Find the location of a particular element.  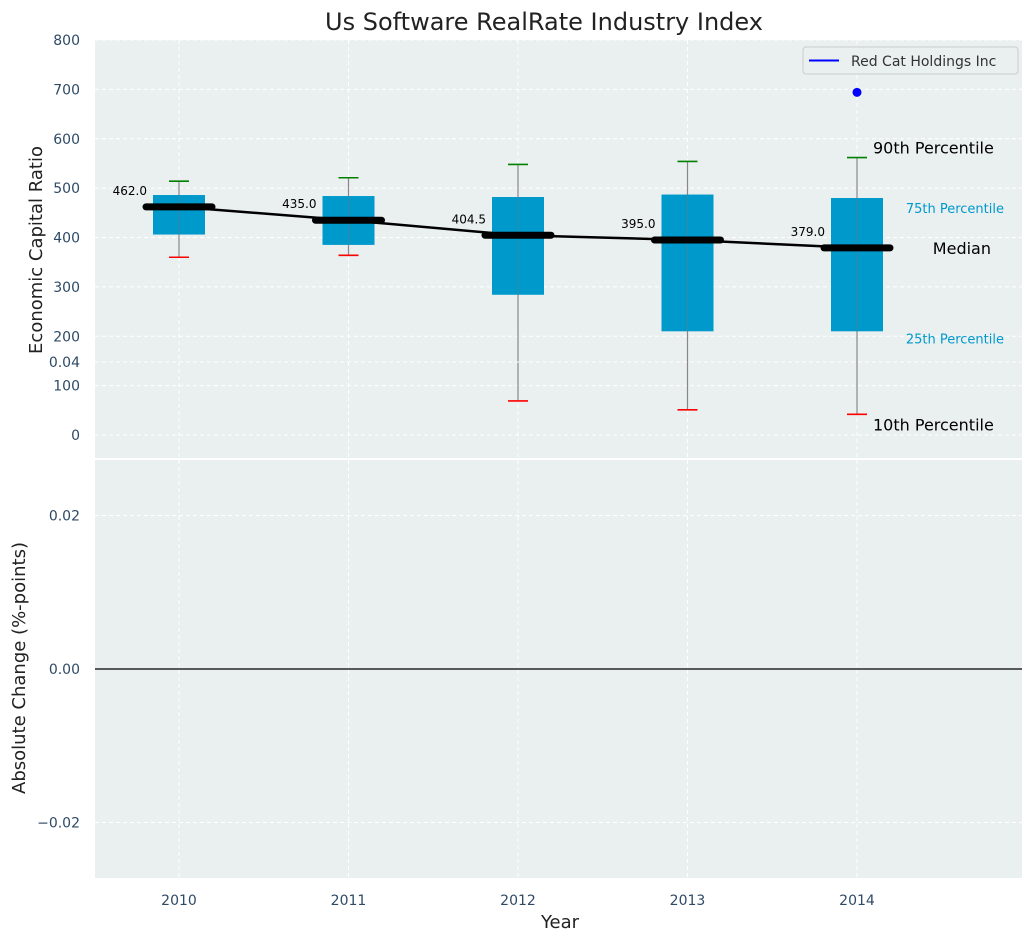

x-axis-label: Year is located at coordinates (560, 922).